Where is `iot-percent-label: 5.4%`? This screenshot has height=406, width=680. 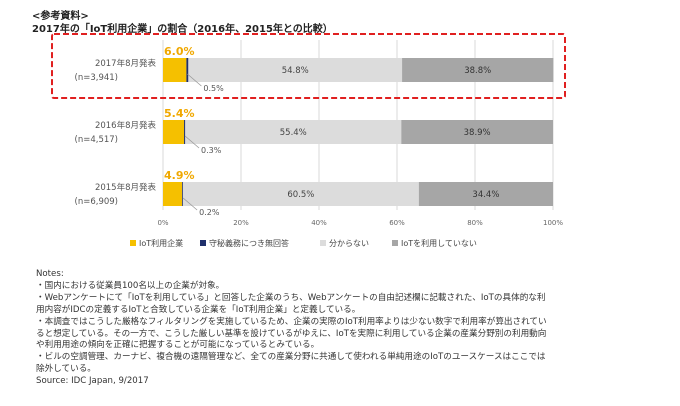 iot-percent-label: 5.4% is located at coordinates (179, 113).